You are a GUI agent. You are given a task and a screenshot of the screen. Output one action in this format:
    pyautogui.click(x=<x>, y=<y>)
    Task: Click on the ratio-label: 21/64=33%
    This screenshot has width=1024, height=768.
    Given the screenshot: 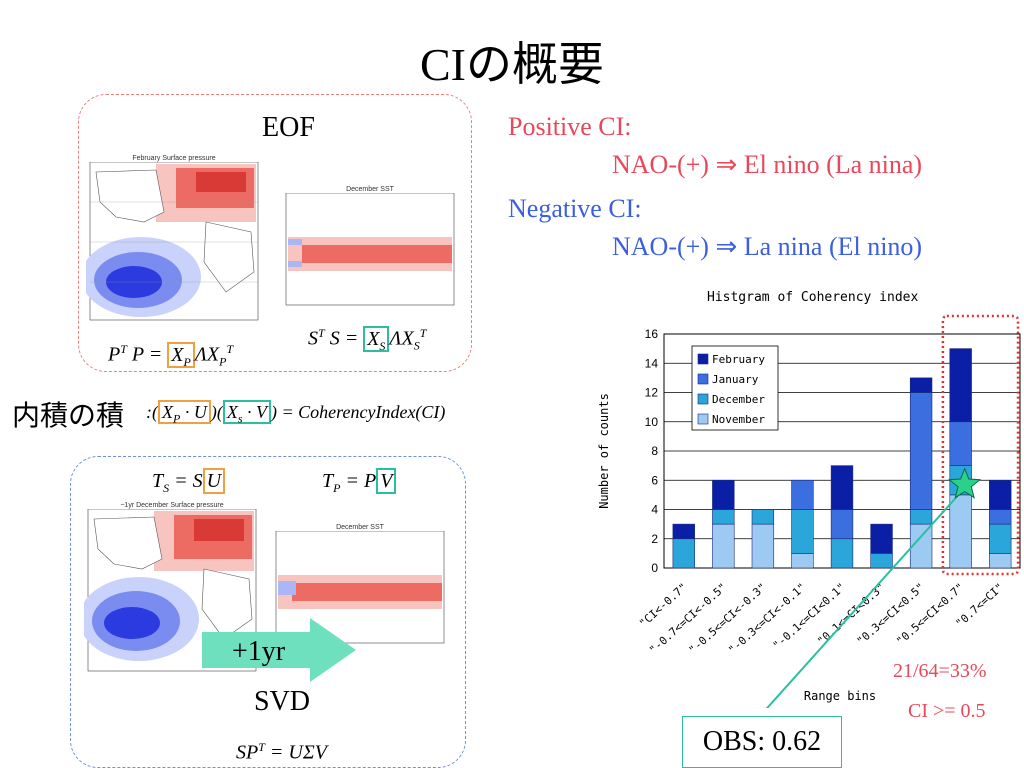 What is the action you would take?
    pyautogui.click(x=940, y=671)
    